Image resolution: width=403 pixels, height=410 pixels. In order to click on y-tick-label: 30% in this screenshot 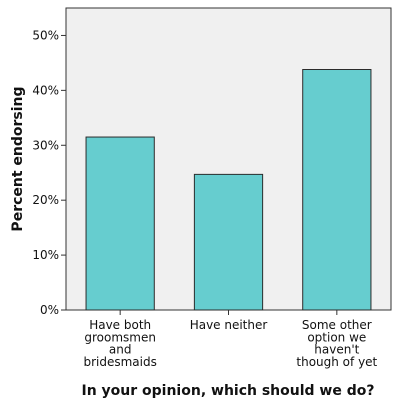, I will do `click(45, 145)`.